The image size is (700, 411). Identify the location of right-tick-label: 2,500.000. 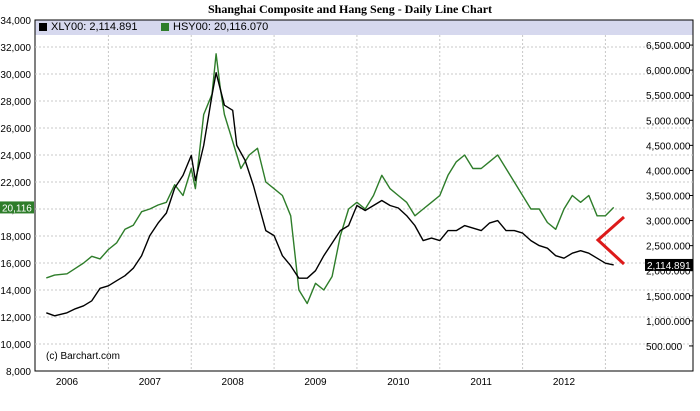
(668, 247).